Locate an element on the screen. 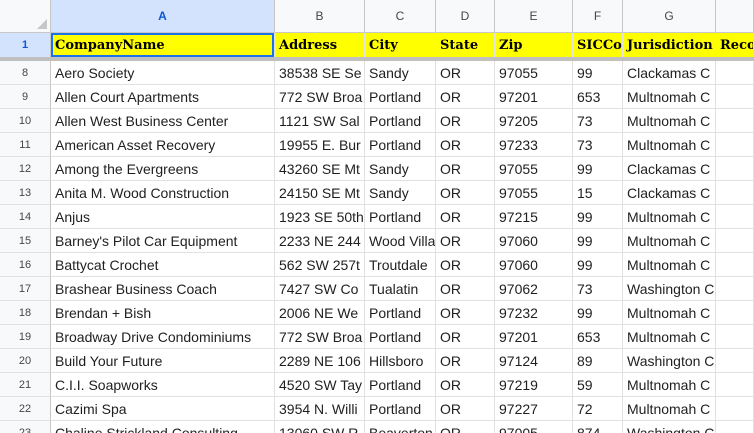  cell-zip: 97232 is located at coordinates (534, 313).